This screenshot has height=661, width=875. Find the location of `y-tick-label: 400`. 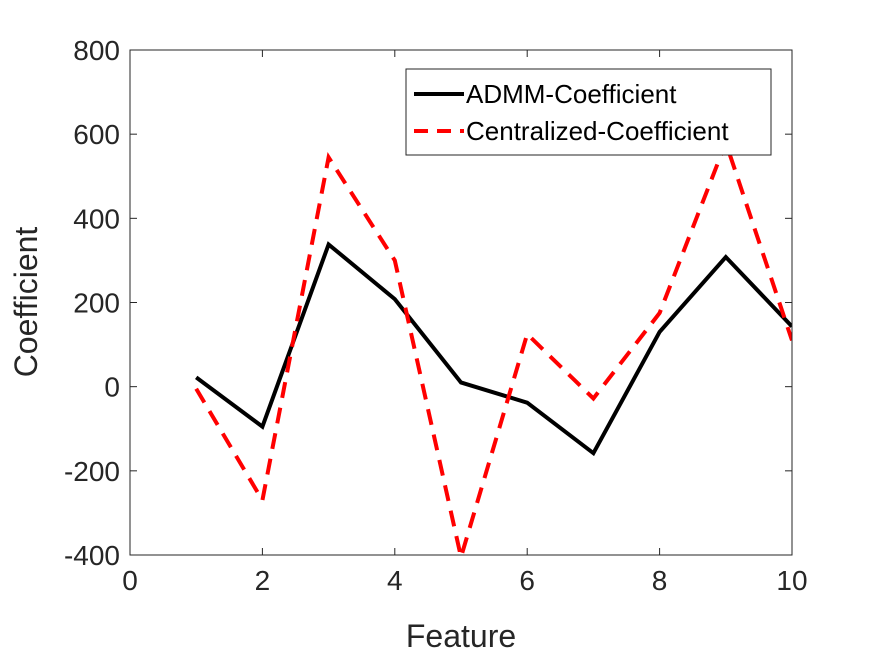

y-tick-label: 400 is located at coordinates (96, 218).